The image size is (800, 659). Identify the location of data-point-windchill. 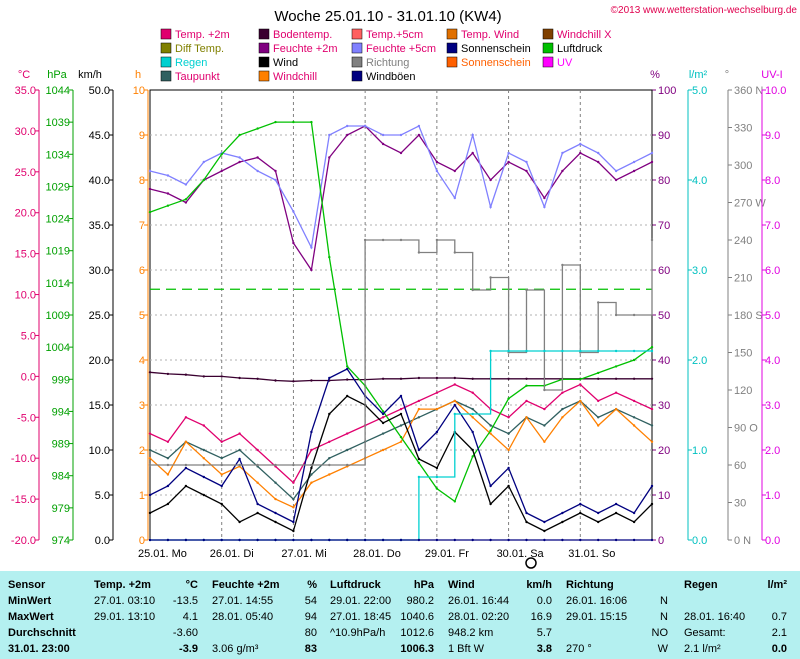
(221, 474).